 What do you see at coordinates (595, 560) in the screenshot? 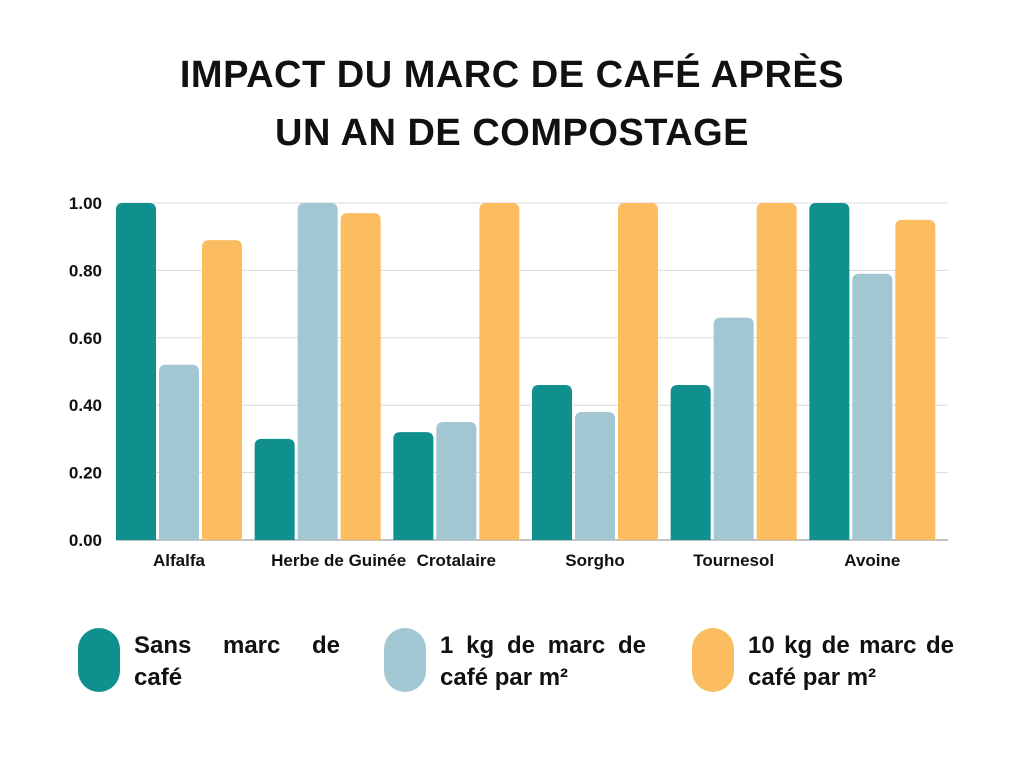
I see `x-tick-label: Sorgho` at bounding box center [595, 560].